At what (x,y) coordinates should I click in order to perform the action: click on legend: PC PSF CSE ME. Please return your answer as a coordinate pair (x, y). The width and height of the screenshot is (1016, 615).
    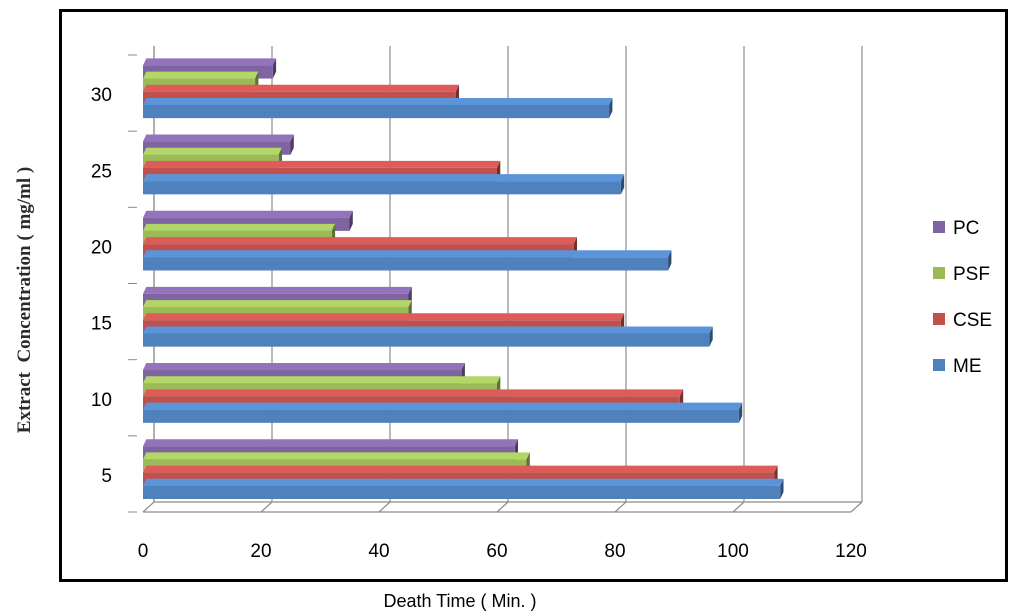
    Looking at the image, I should click on (962, 297).